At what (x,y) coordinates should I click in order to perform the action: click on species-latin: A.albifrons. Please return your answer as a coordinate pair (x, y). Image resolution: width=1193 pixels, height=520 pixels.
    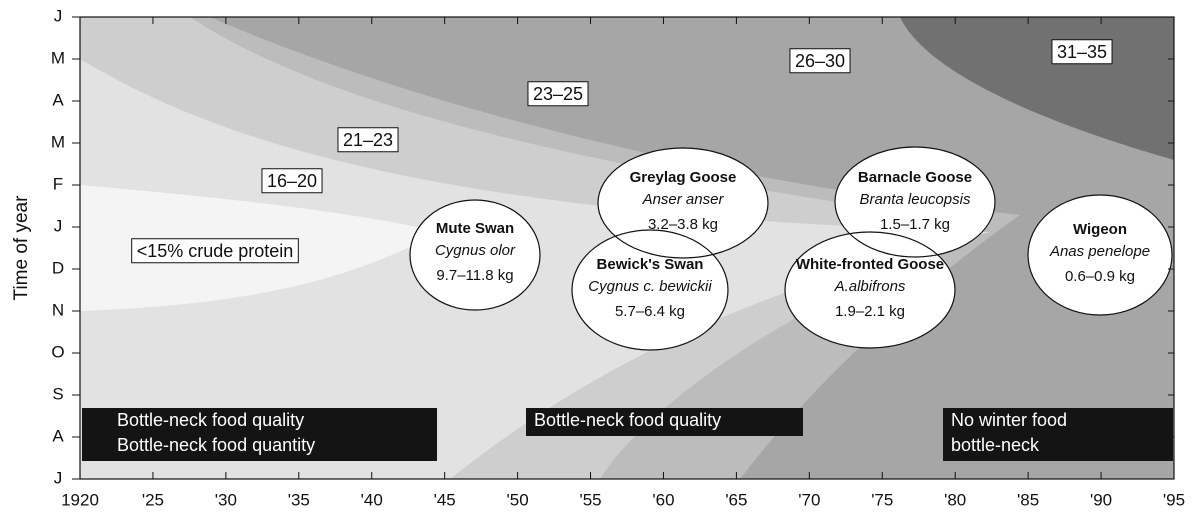
    Looking at the image, I should click on (870, 286).